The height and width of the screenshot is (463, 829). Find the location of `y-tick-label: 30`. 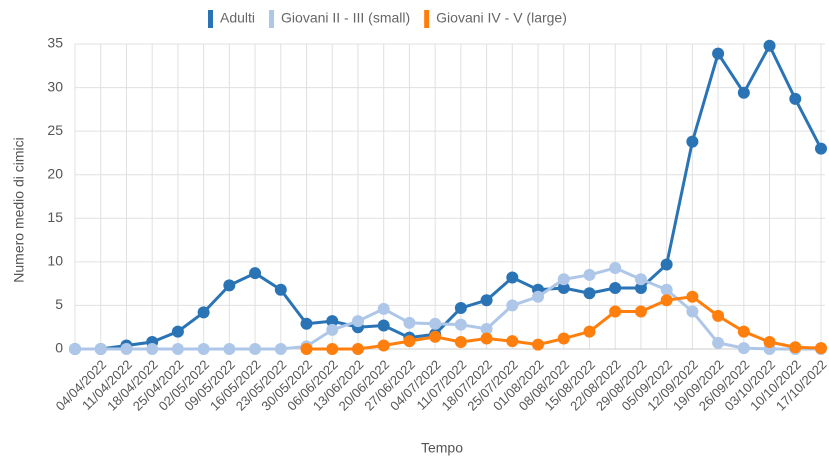

y-tick-label: 30 is located at coordinates (55, 86).